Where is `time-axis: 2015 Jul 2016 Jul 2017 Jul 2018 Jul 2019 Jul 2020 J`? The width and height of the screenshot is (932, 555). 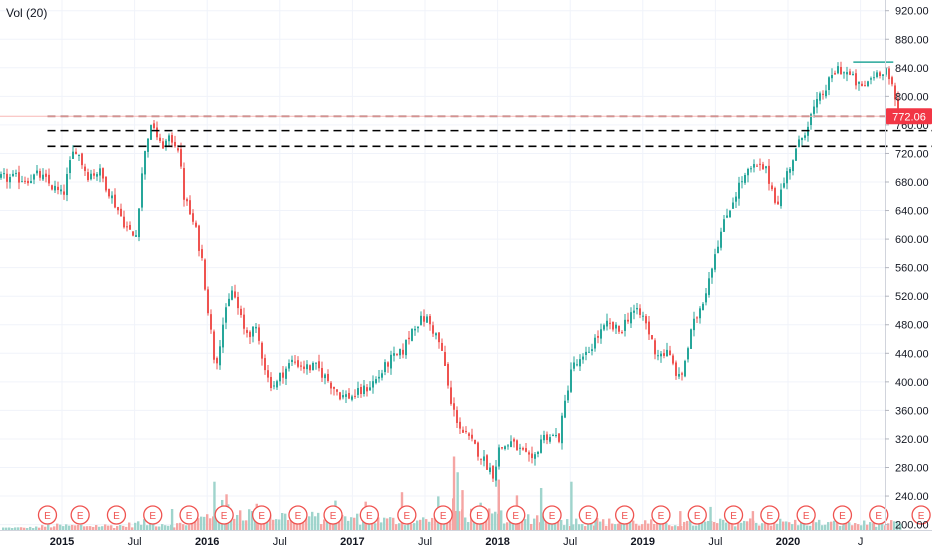 time-axis: 2015 Jul 2016 Jul 2017 Jul 2018 Jul 2019 Jul 2020 J is located at coordinates (457, 542).